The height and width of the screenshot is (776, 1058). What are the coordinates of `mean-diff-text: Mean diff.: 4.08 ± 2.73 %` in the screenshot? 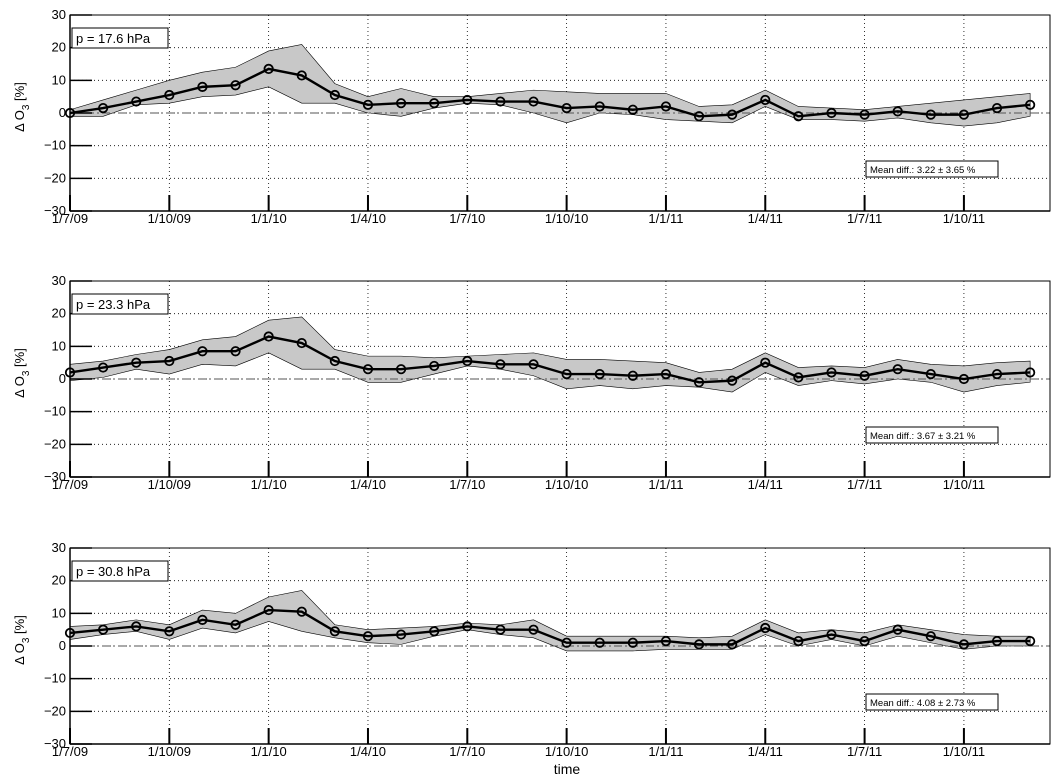 It's located at (923, 703).